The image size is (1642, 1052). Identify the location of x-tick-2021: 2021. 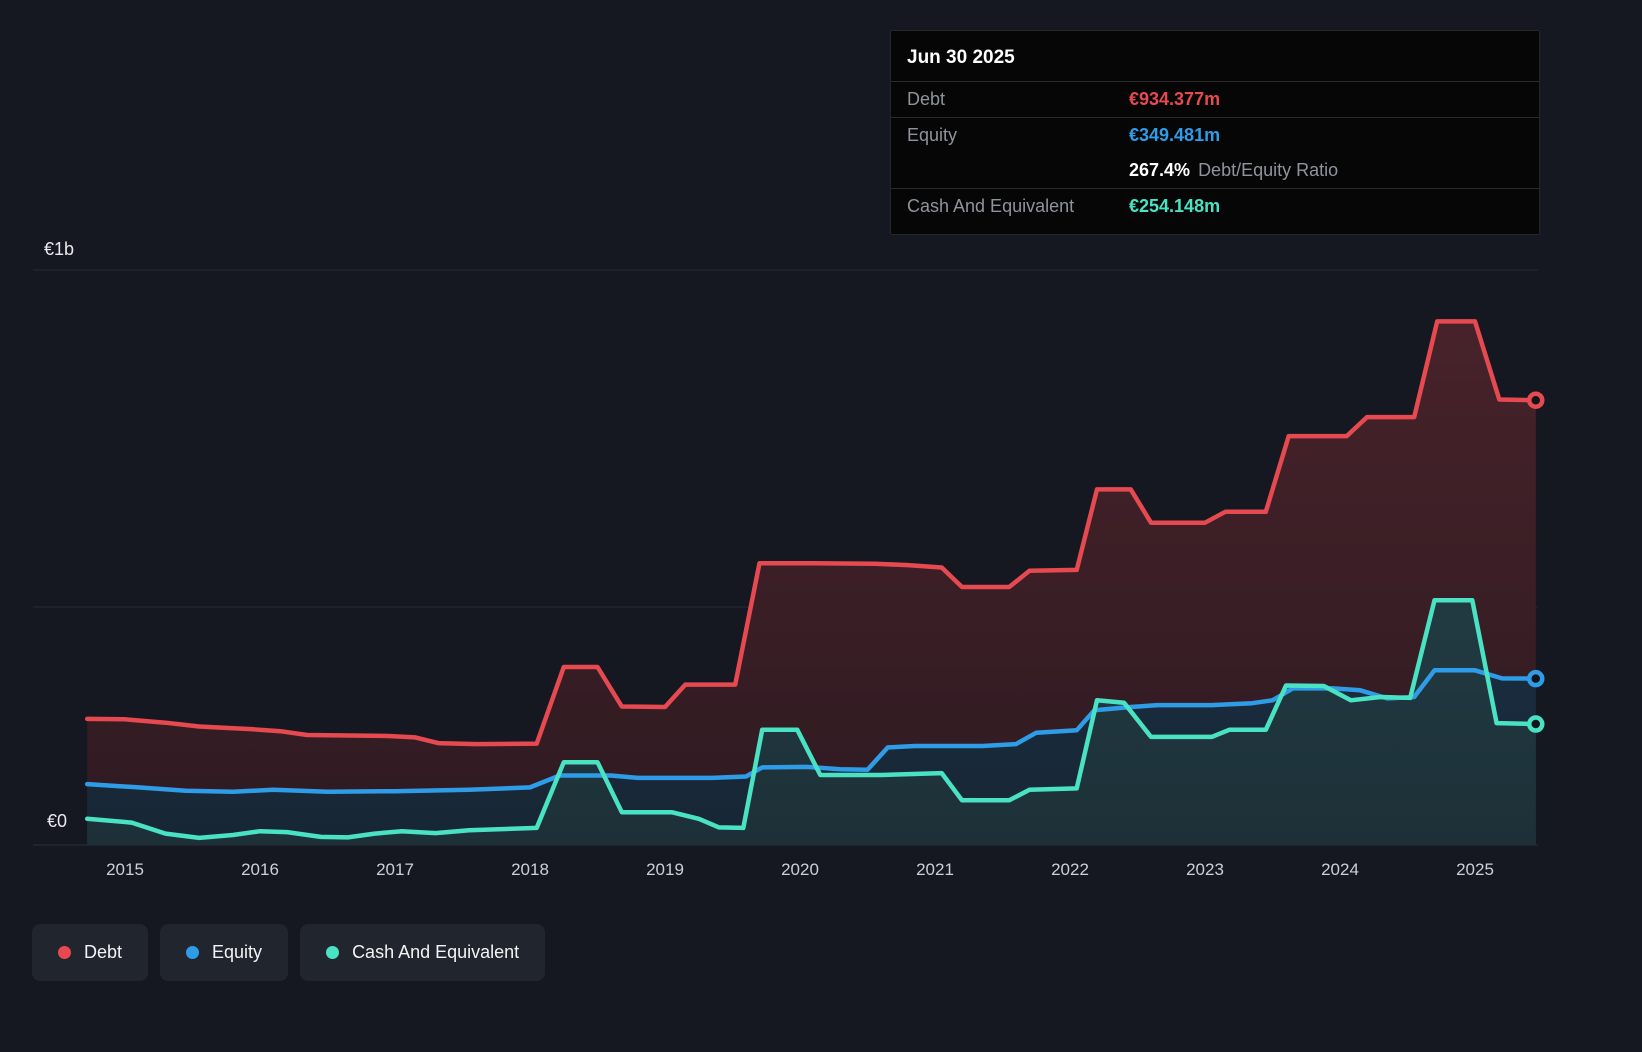
(935, 869).